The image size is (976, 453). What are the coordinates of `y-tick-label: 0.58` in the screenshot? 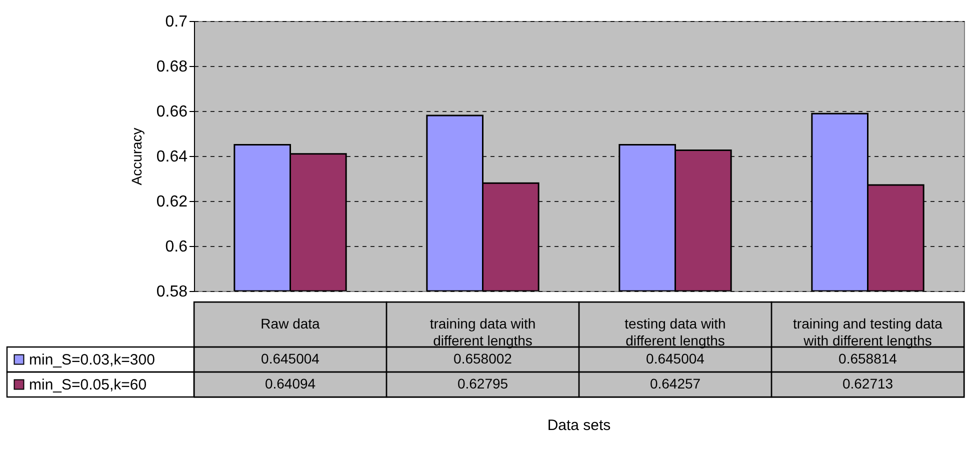 It's located at (172, 292).